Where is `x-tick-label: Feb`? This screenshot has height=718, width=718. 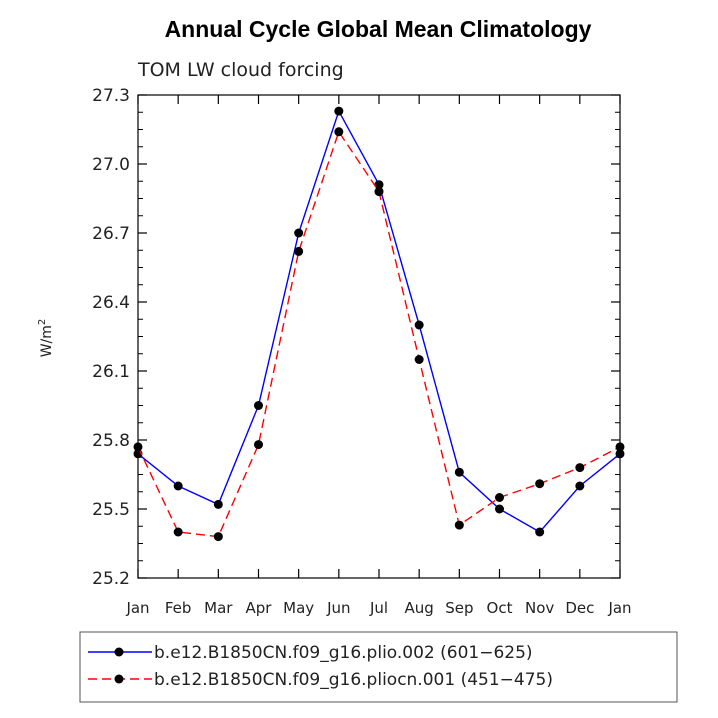
x-tick-label: Feb is located at coordinates (178, 608).